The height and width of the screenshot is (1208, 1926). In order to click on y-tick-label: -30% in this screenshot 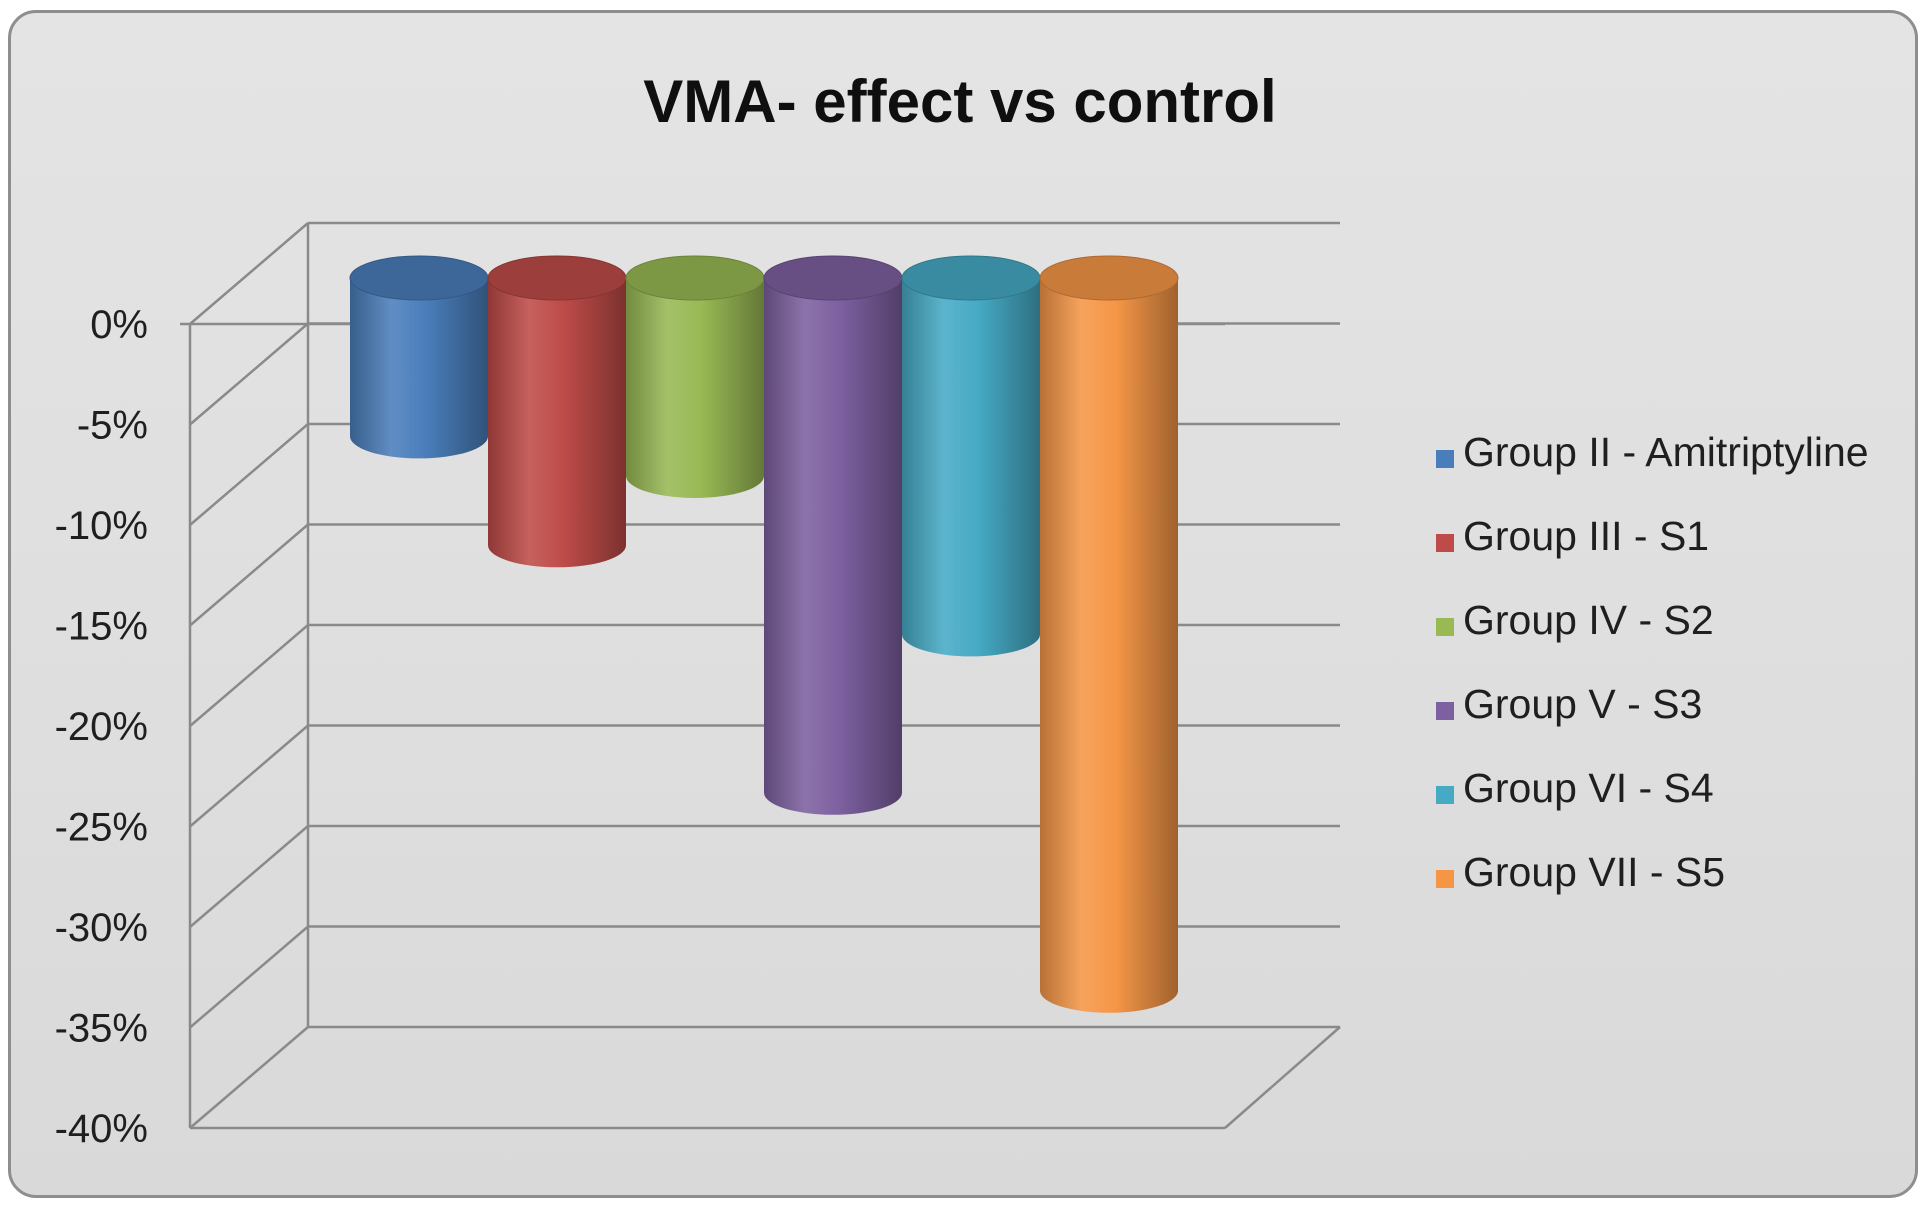, I will do `click(101, 928)`.